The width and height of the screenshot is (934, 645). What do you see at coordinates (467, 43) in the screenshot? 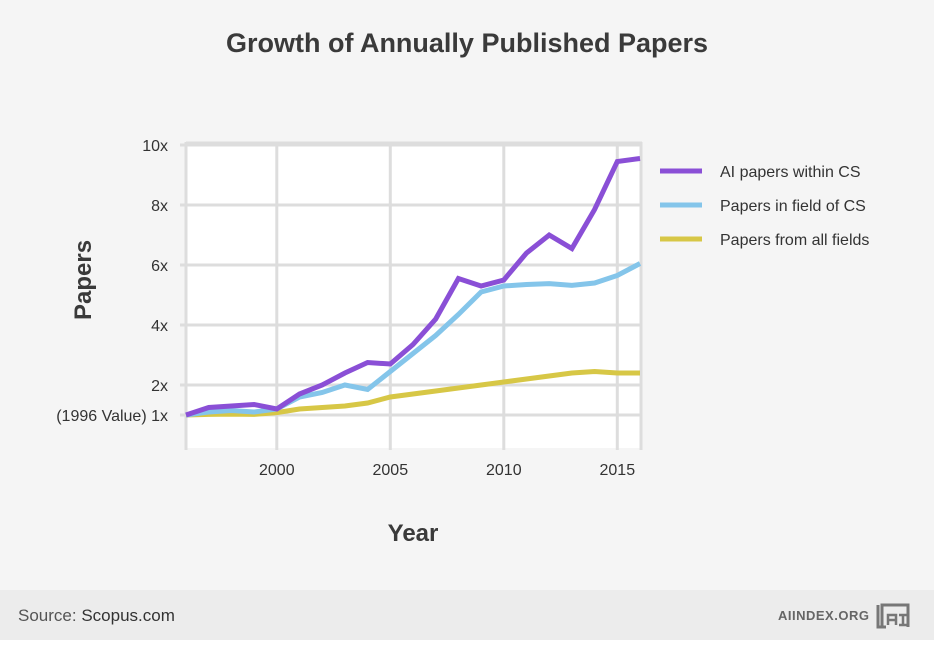
I see `chart-title: Growth of Annually Published Papers` at bounding box center [467, 43].